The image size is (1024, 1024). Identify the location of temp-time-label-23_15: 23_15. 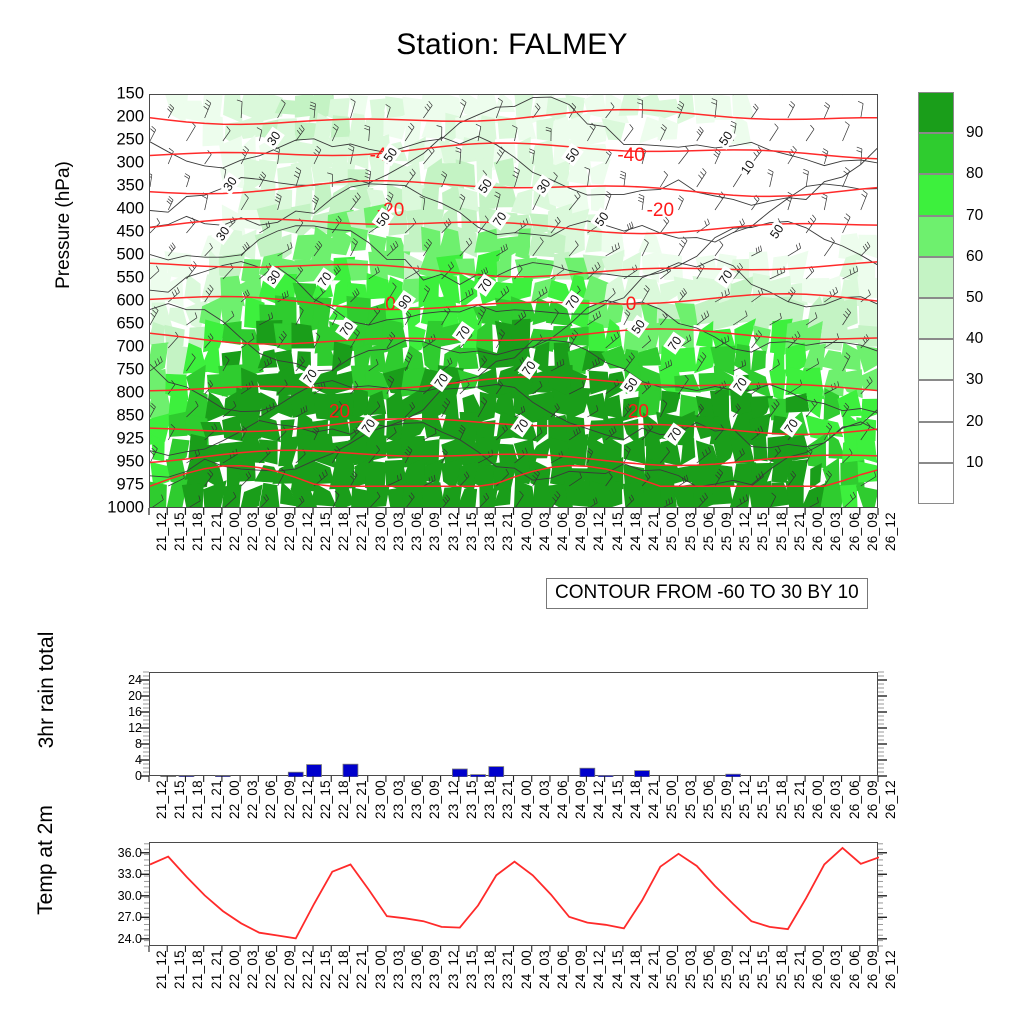
(471, 970).